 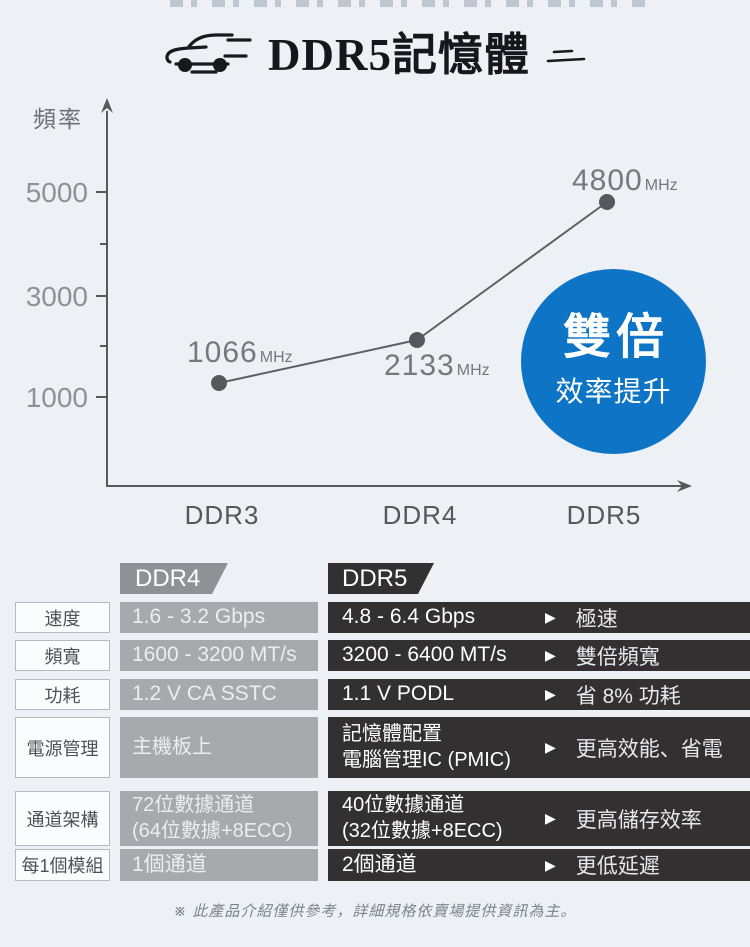 I want to click on ddr5-cell: 2個通道 ▶ 更低延遲, so click(x=539, y=865).